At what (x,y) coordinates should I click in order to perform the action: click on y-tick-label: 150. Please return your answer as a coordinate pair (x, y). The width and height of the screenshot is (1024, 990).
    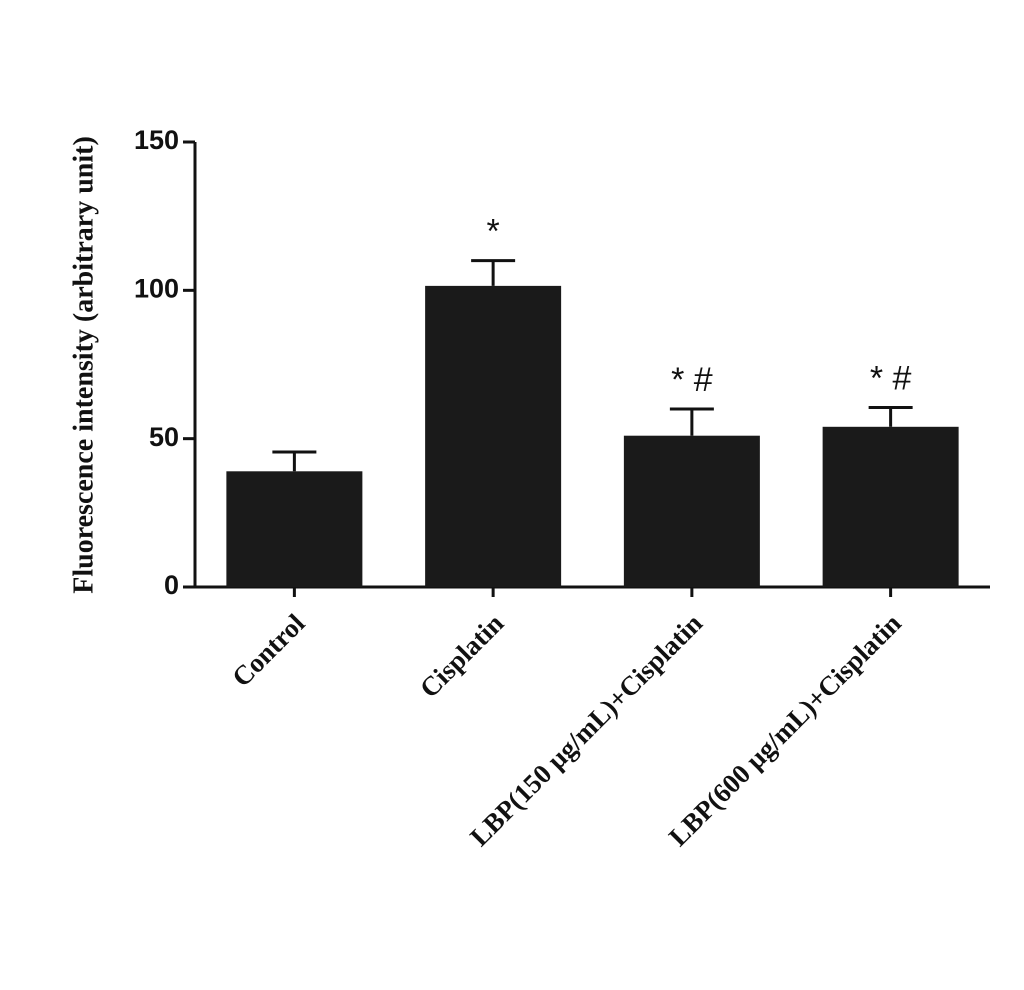
    Looking at the image, I should click on (156, 140).